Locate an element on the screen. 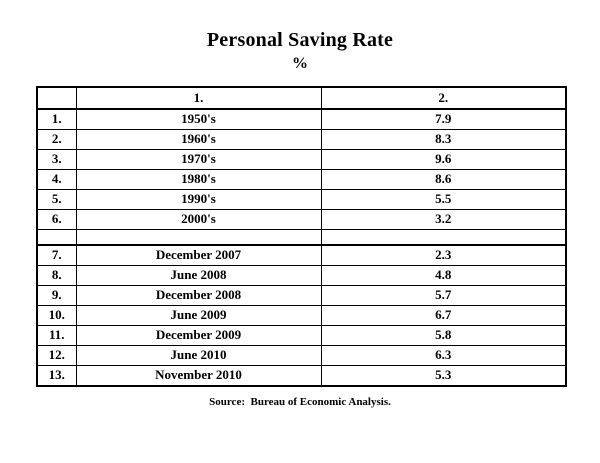 Image resolution: width=600 pixels, height=463 pixels. table-row: 7. December 2007 2.3 is located at coordinates (301, 255).